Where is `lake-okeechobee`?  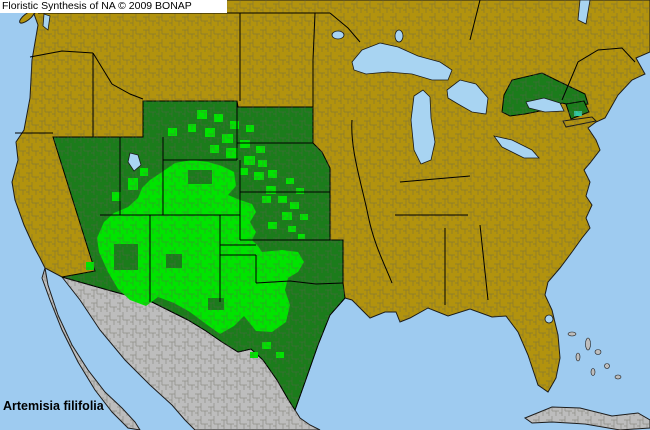 lake-okeechobee is located at coordinates (549, 319).